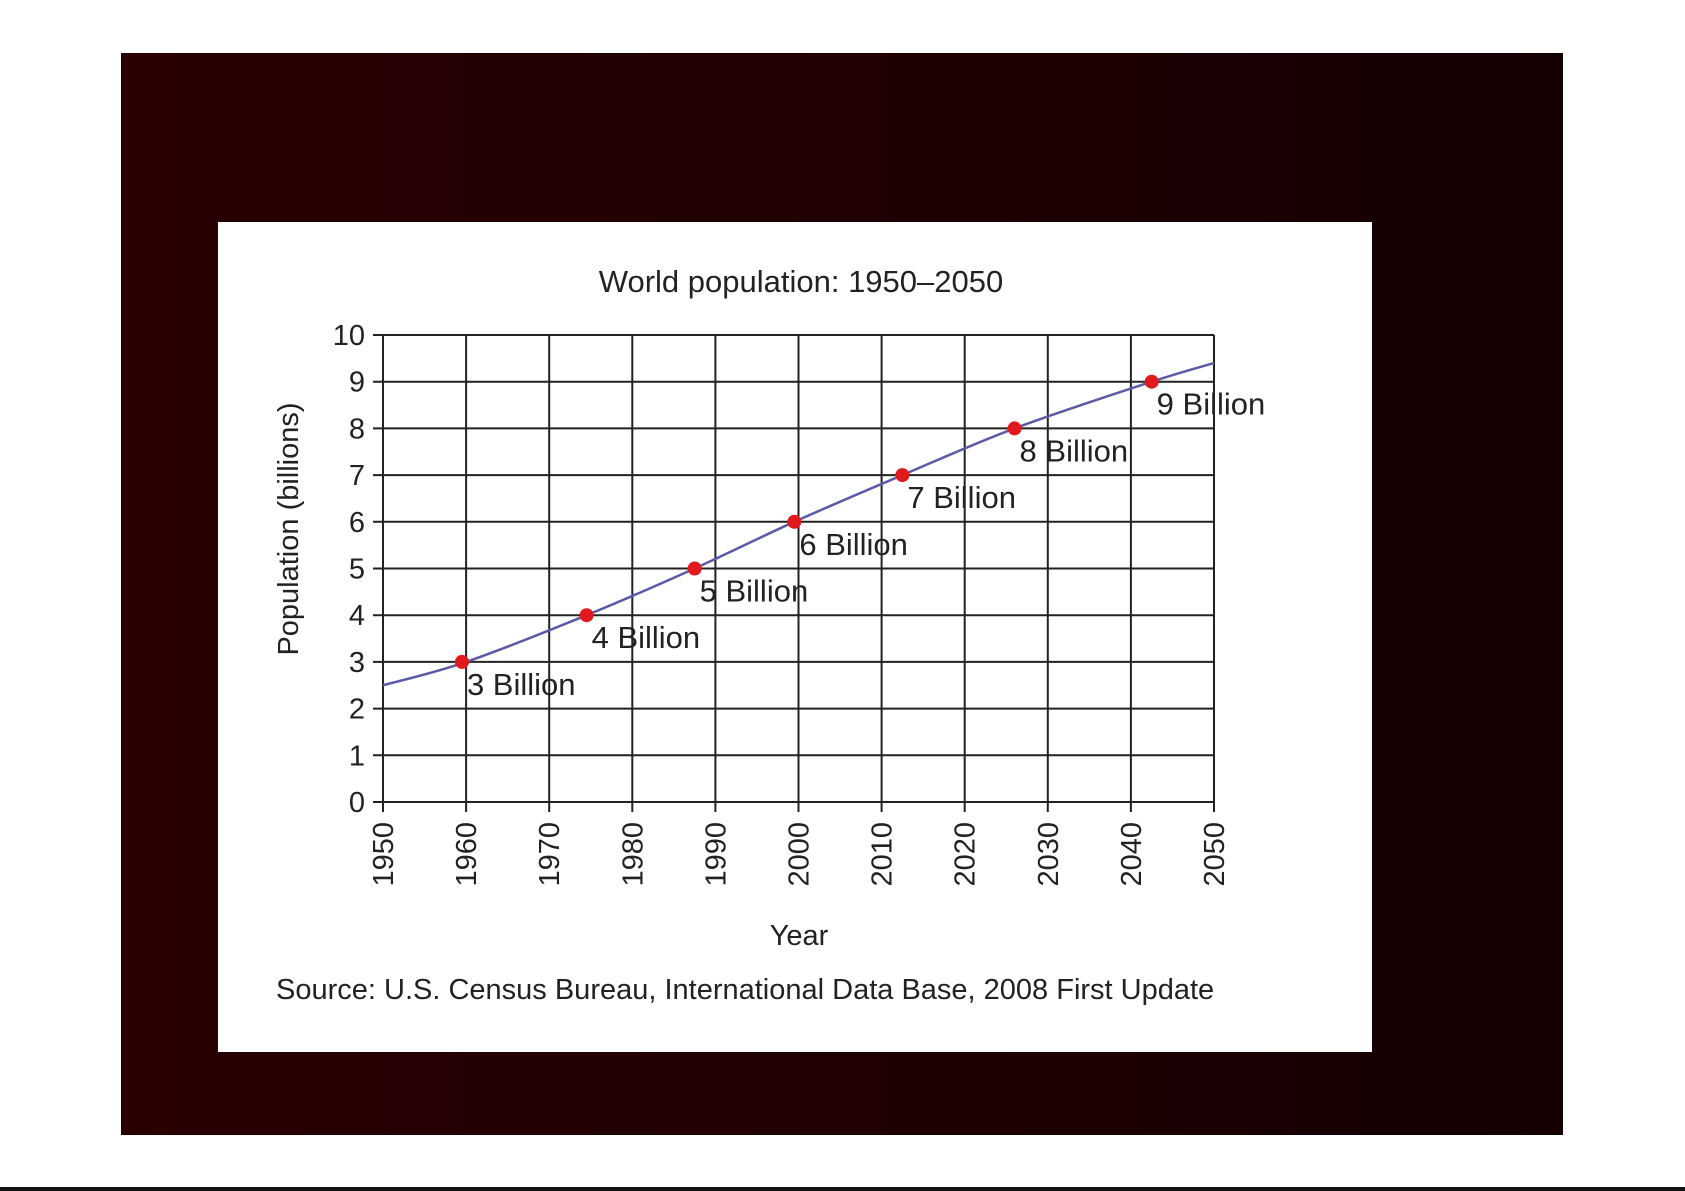 The width and height of the screenshot is (1685, 1191). I want to click on y-tick-label: 4, so click(357, 616).